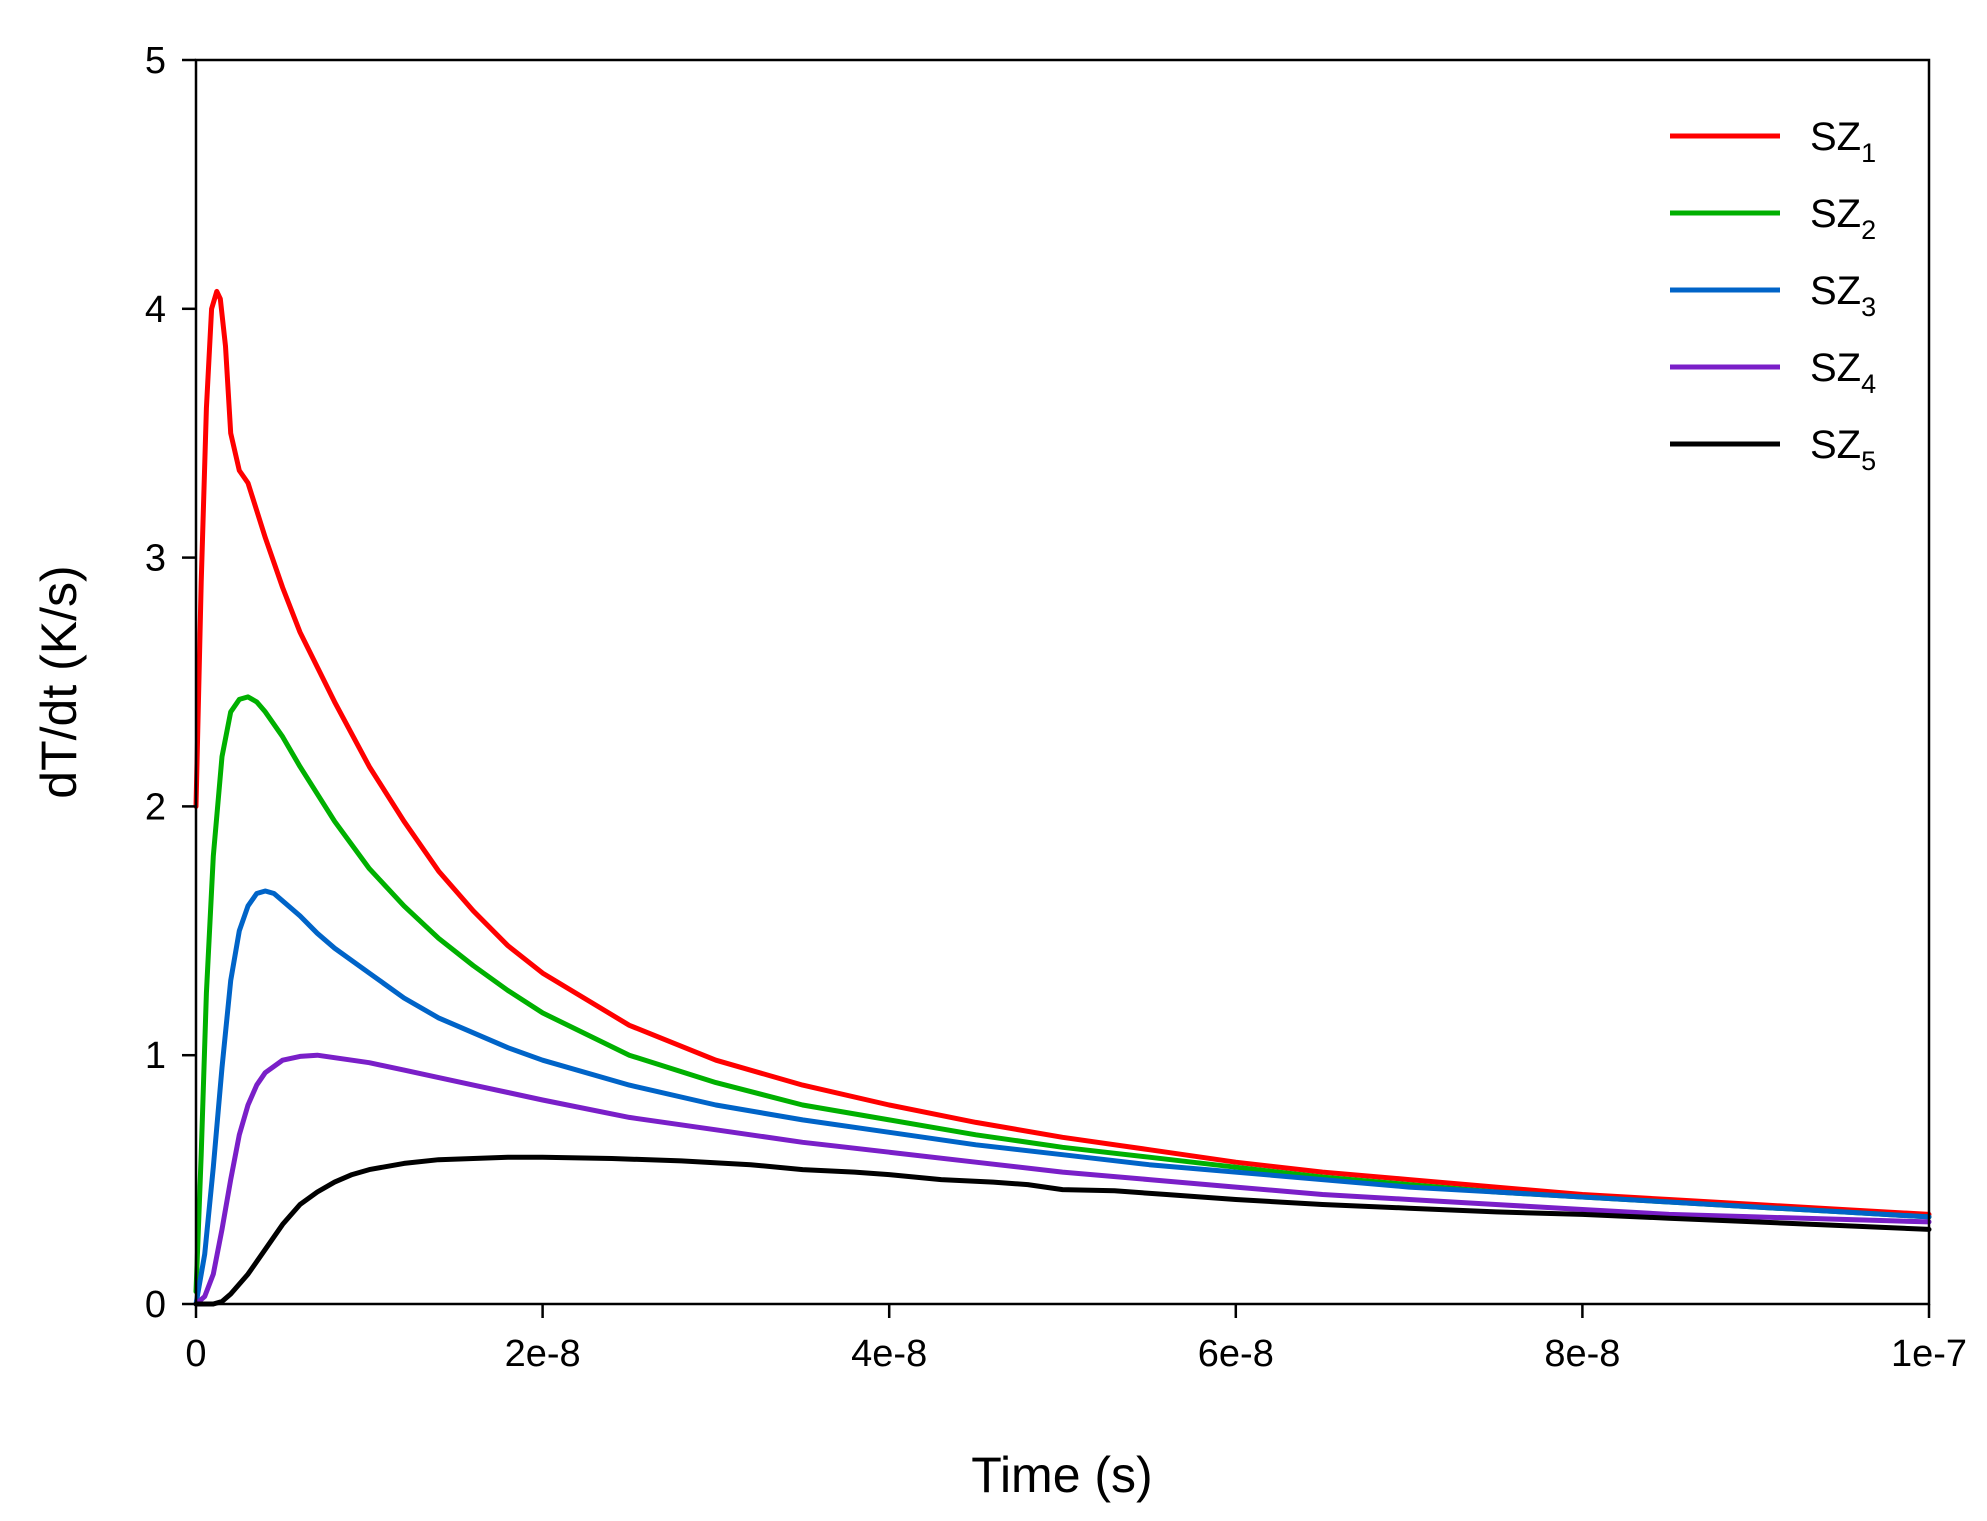 The image size is (1987, 1521). I want to click on legend-label: SZ5, so click(1843, 449).